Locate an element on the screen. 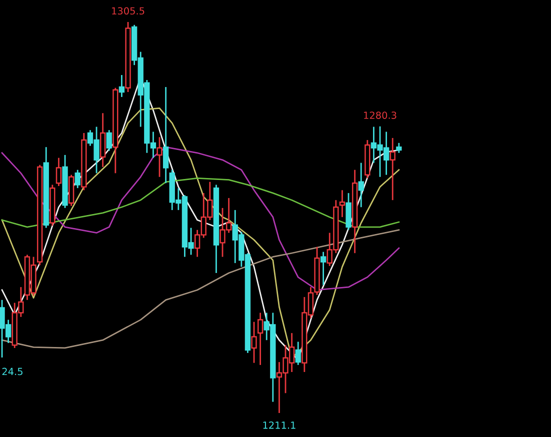  annotation: 1280.3 is located at coordinates (380, 115).